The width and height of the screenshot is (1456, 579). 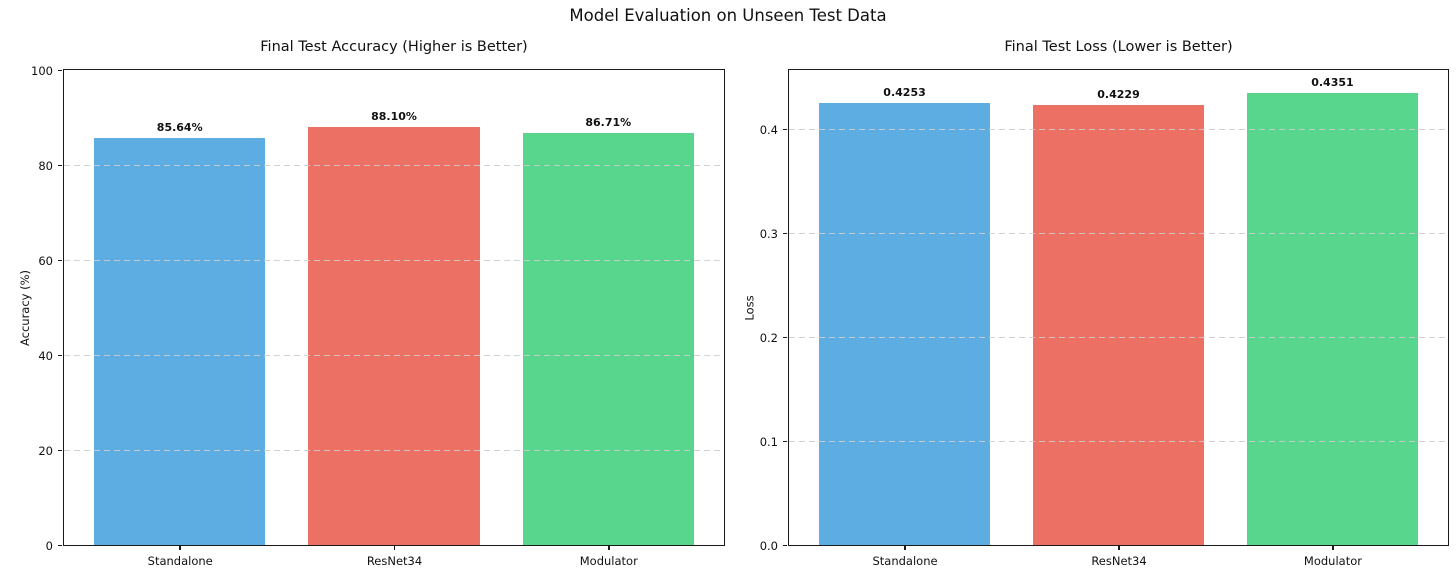 I want to click on bar-value-label: 0.4229, so click(x=1118, y=95).